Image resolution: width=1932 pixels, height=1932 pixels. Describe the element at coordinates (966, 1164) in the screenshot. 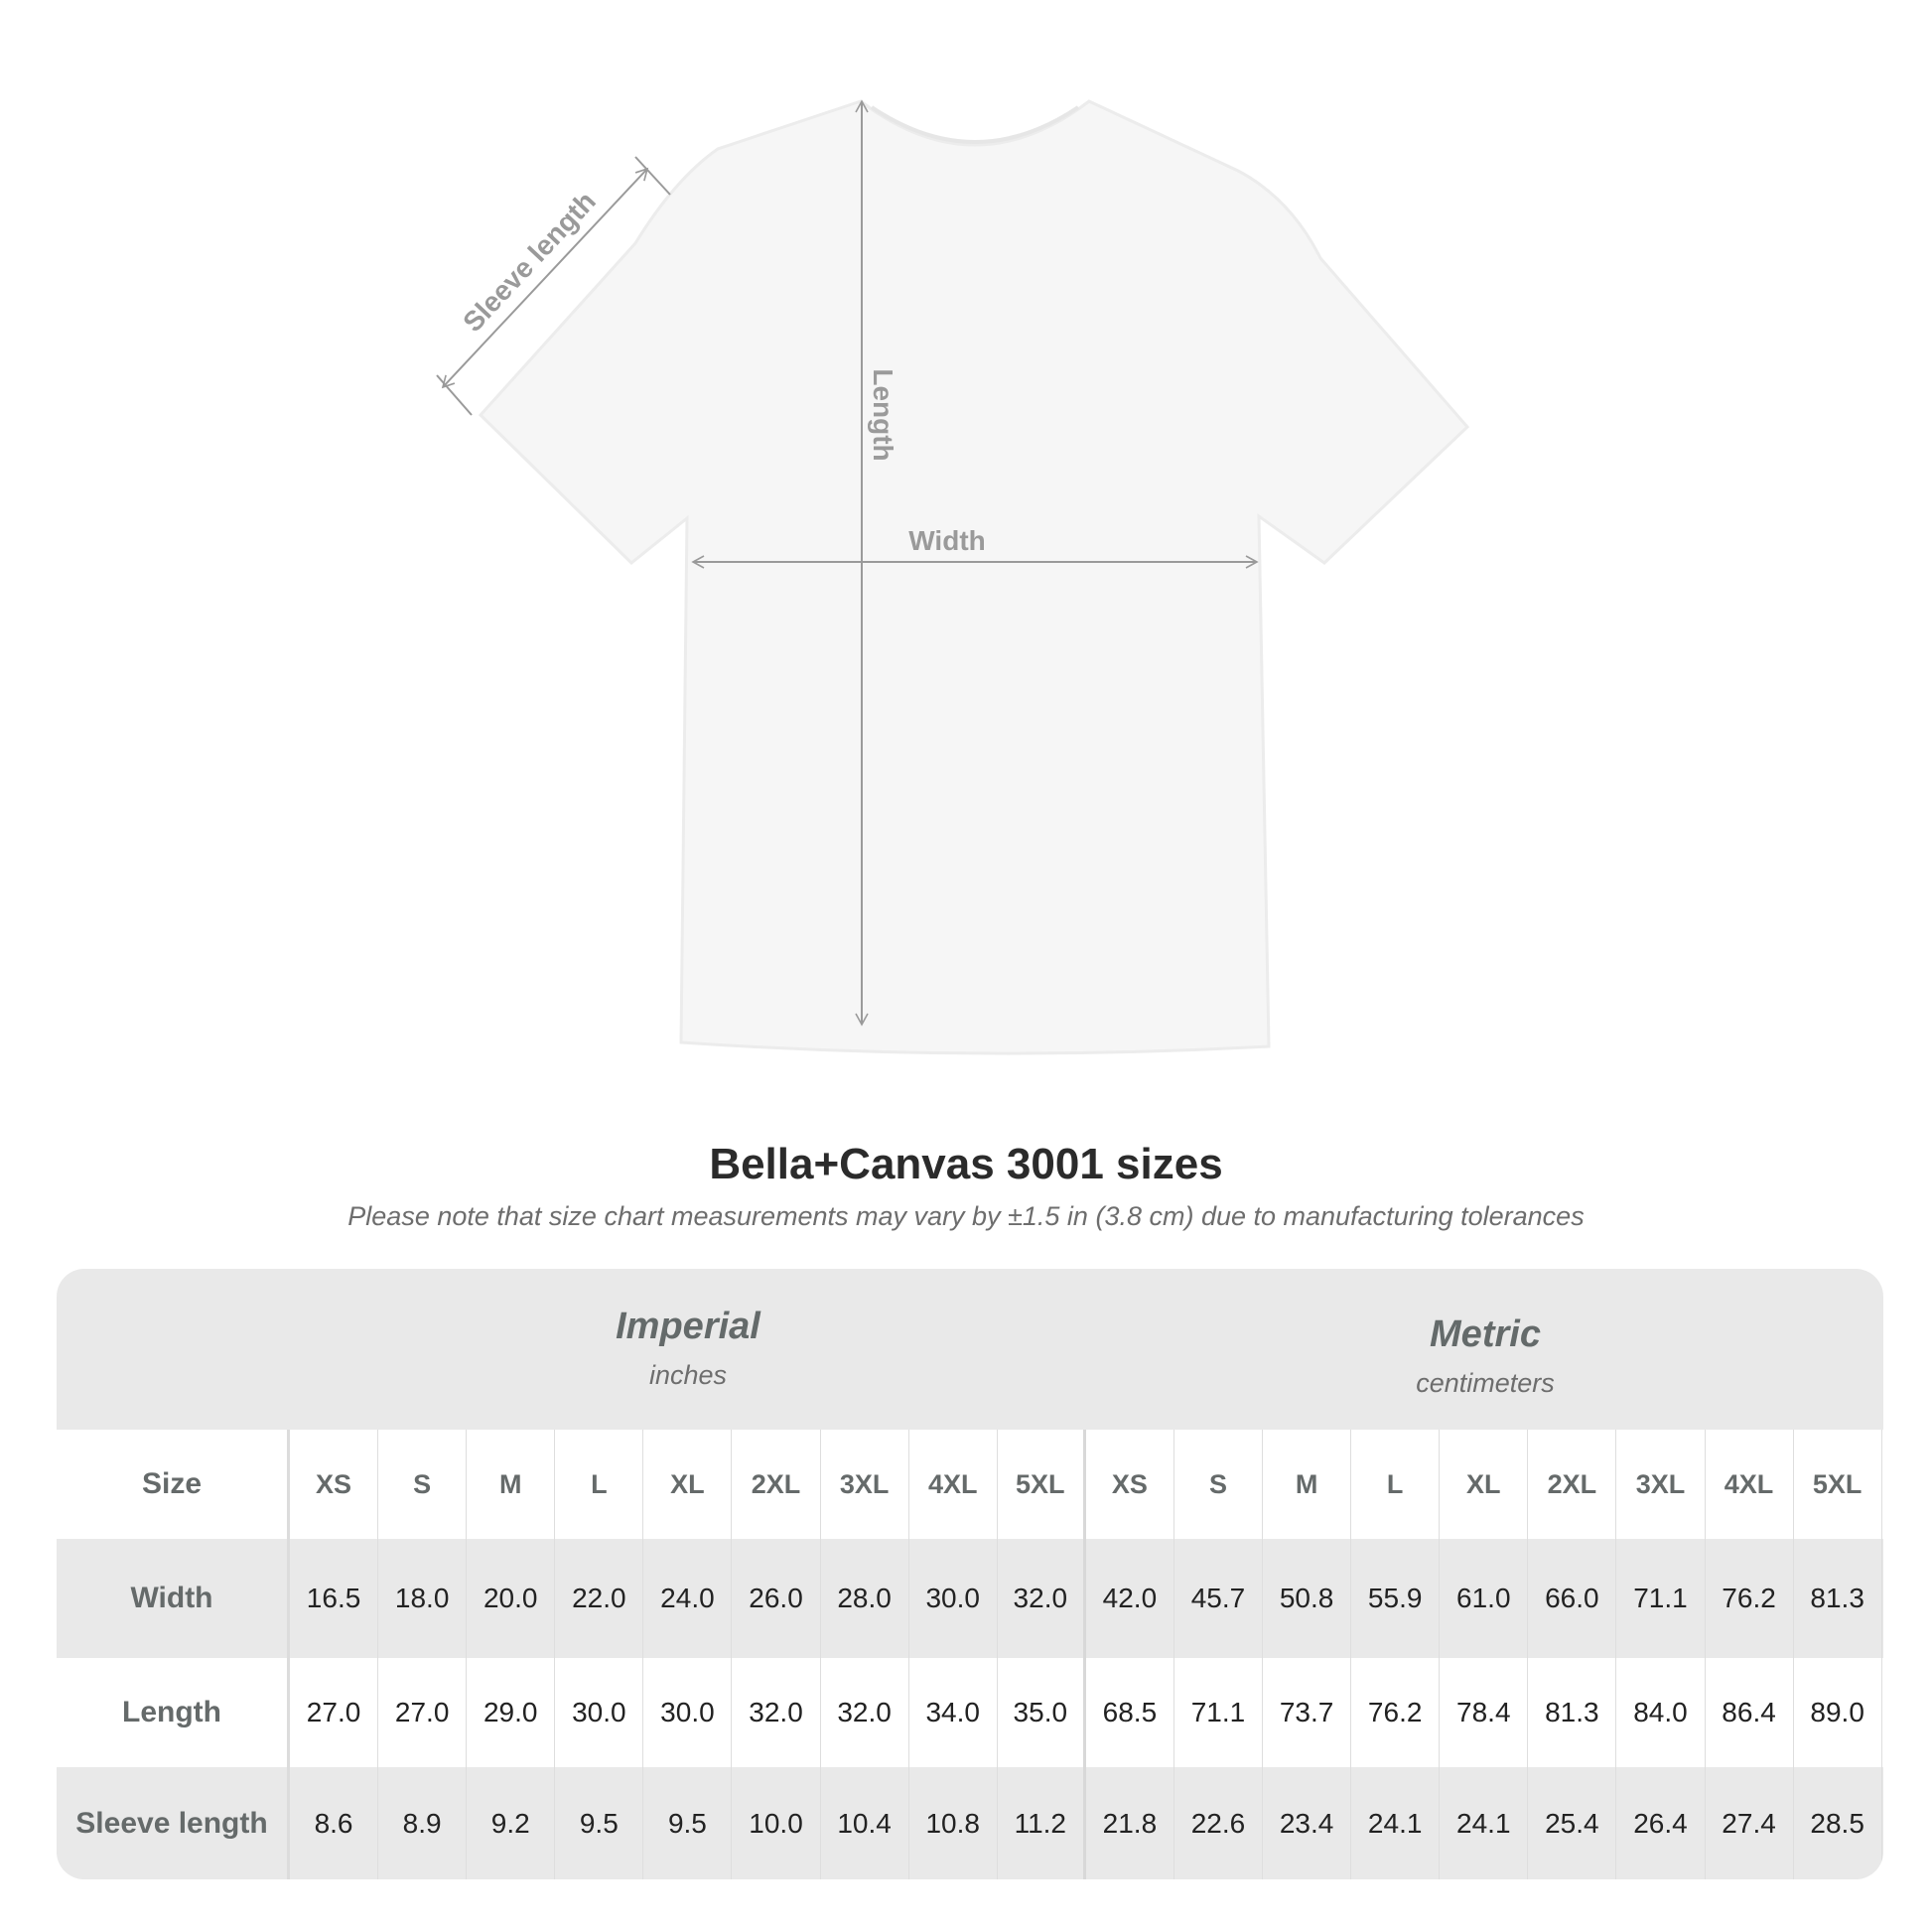

I see `page-title: Bella+Canvas 3001 sizes` at that location.